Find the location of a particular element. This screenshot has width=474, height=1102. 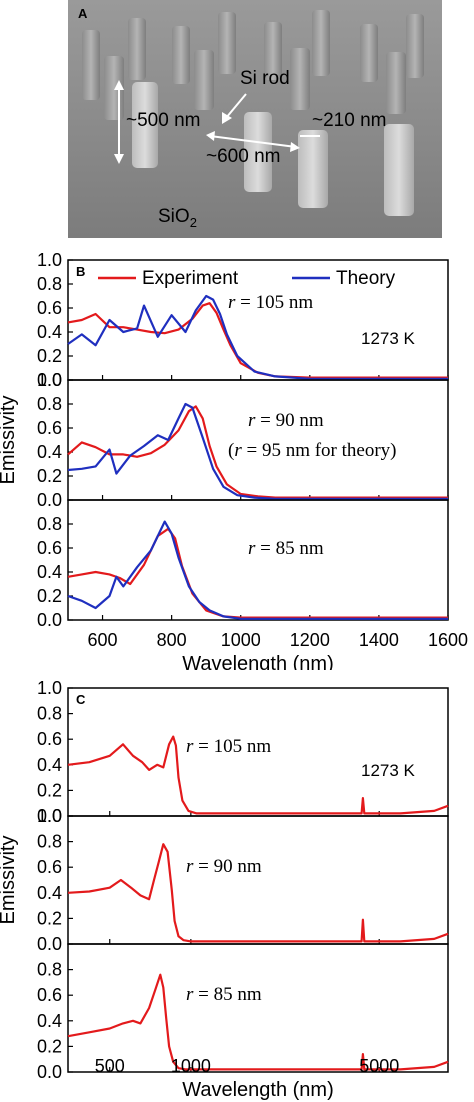

x-tick-label: 800 is located at coordinates (172, 640).